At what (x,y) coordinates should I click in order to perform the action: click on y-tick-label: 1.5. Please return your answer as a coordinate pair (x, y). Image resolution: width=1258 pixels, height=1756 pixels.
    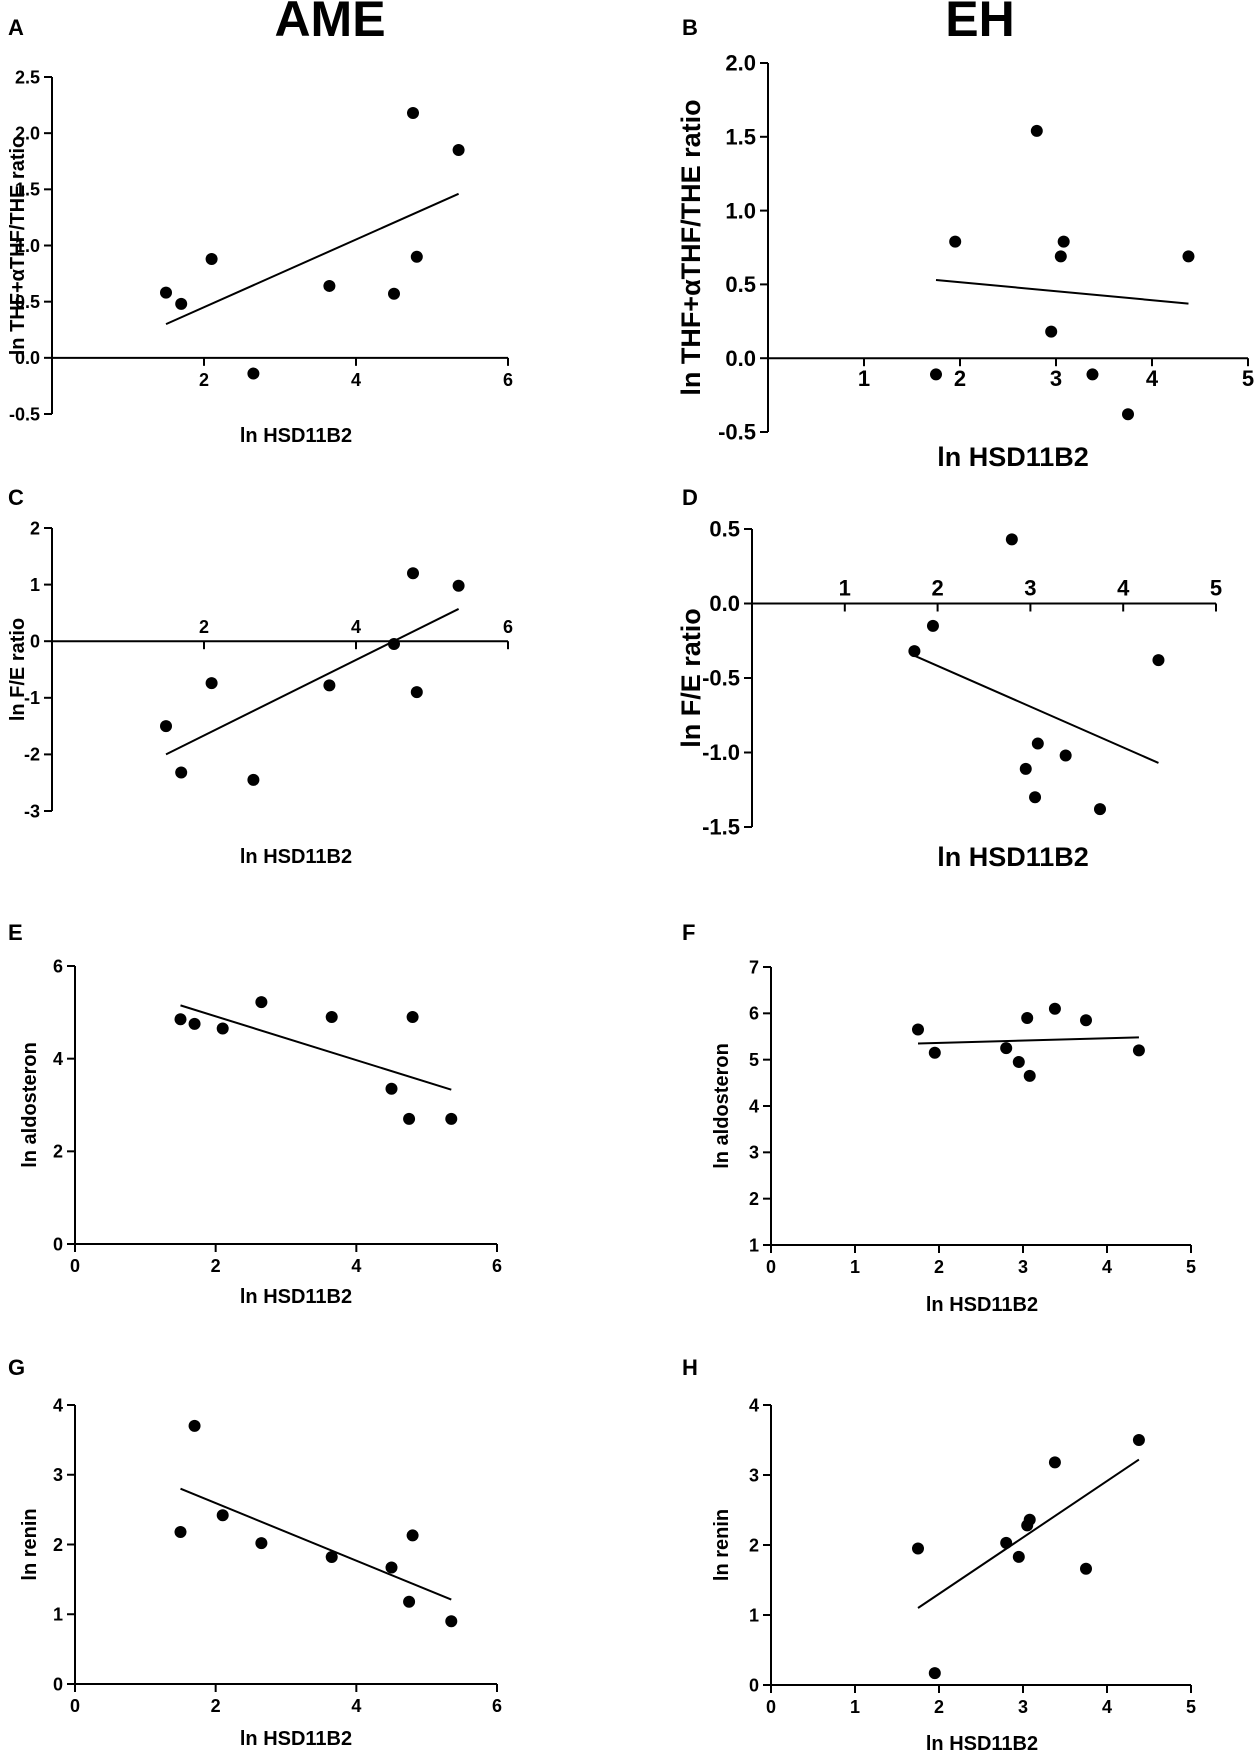
    Looking at the image, I should click on (27, 190).